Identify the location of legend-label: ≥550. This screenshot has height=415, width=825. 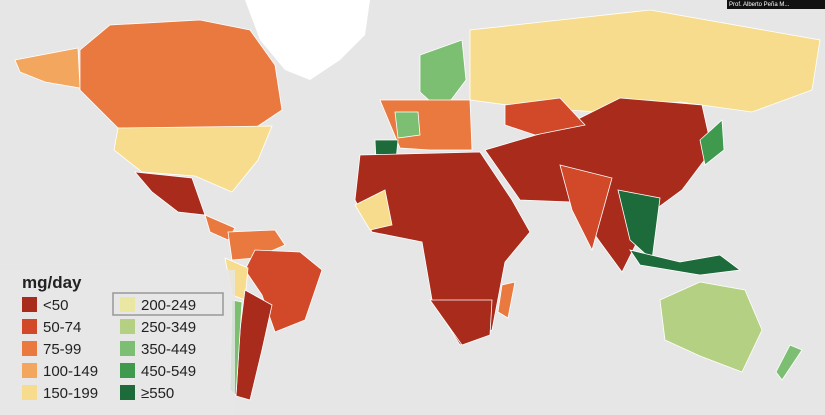
(157, 393).